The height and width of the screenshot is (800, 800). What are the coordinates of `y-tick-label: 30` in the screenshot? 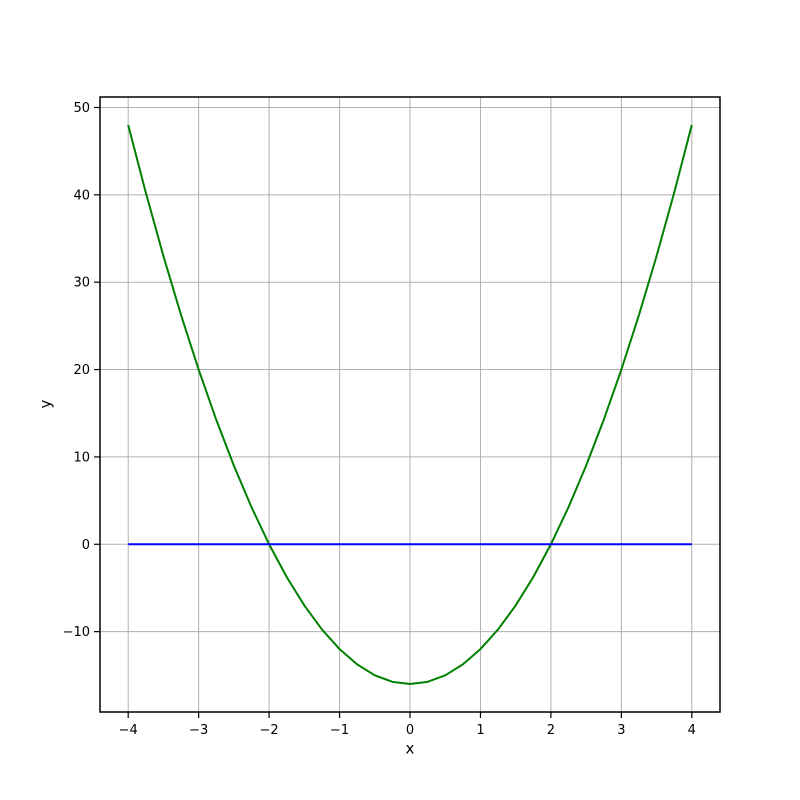 It's located at (81, 283).